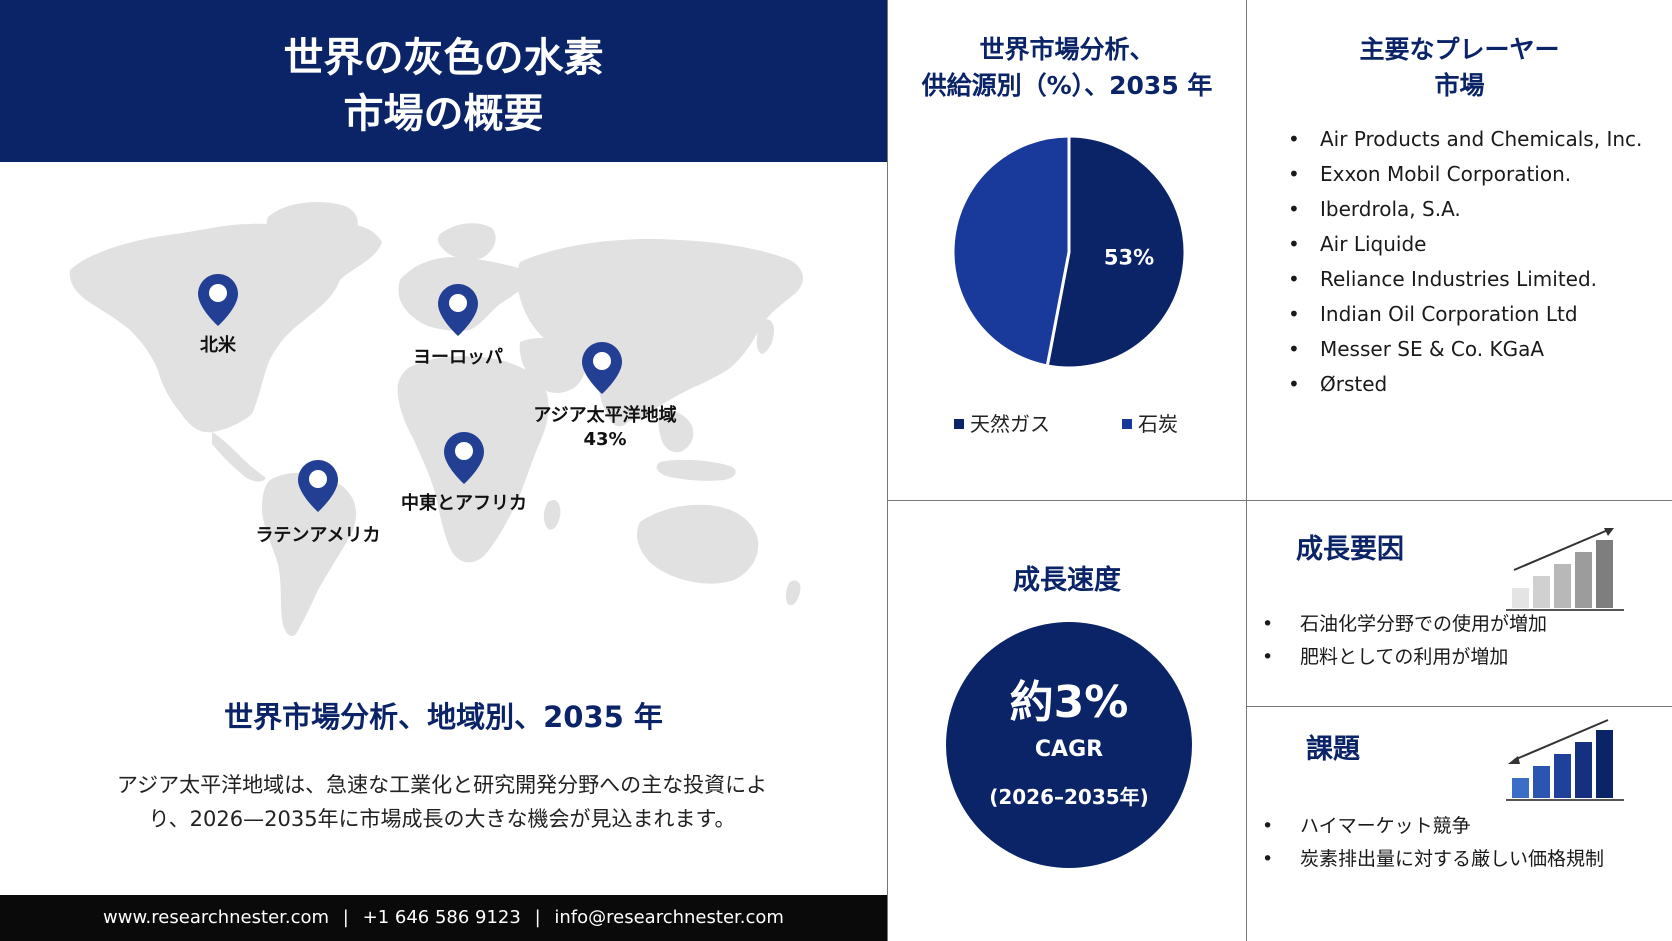 This screenshot has height=941, width=1672. Describe the element at coordinates (464, 458) in the screenshot. I see `middle-east-africa-pin-icon` at that location.